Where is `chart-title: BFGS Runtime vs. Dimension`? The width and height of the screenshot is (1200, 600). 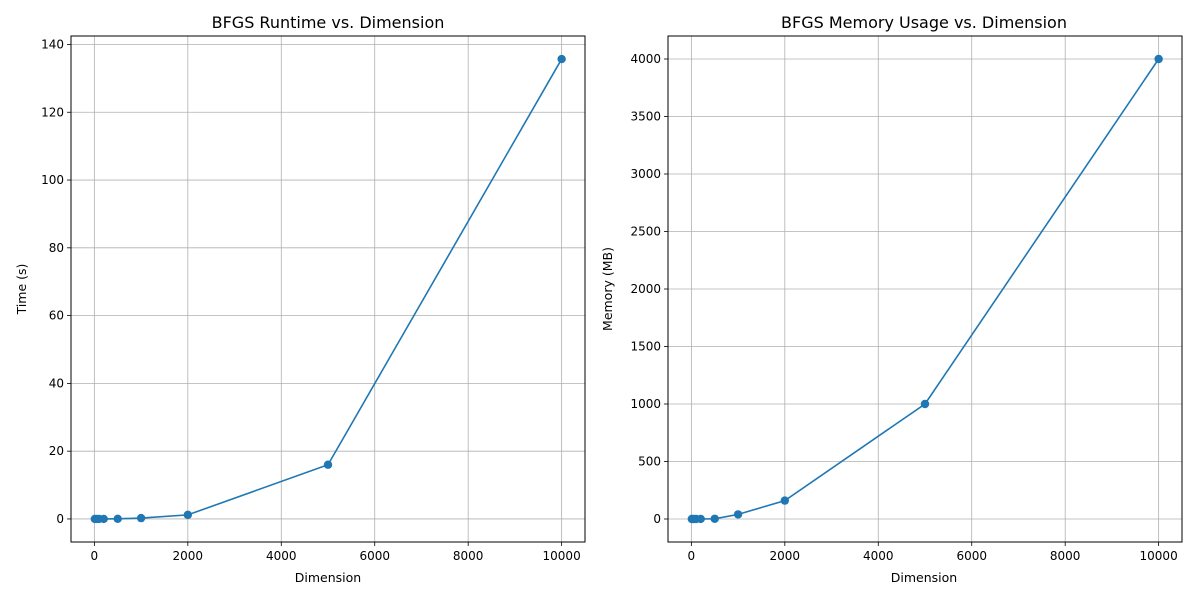 chart-title: BFGS Runtime vs. Dimension is located at coordinates (328, 22).